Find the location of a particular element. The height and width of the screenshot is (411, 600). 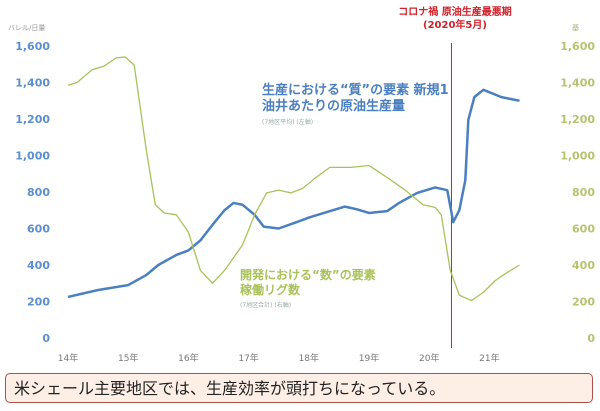

covid-annotation-title: コロナ禍 原油生産最悪期 is located at coordinates (455, 12).